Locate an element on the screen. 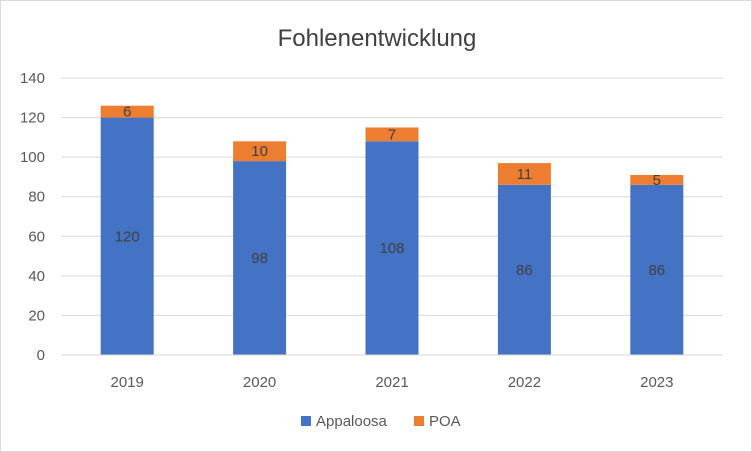  data-label: 6 is located at coordinates (127, 112).